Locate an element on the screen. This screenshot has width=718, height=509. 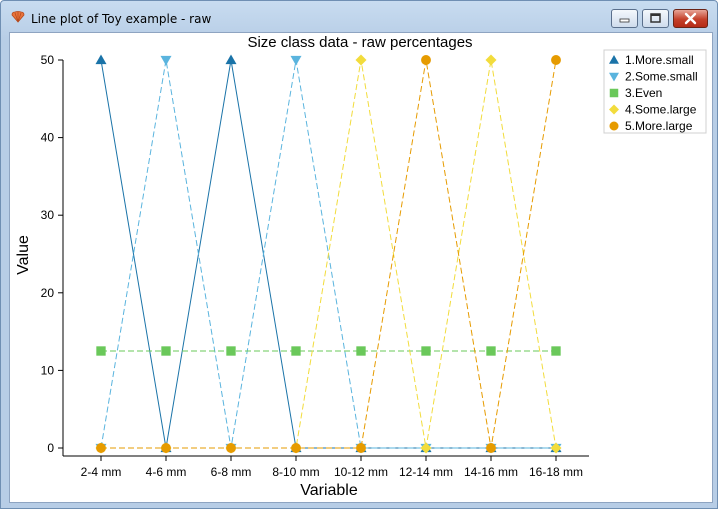
maximize-icon is located at coordinates (655, 18).